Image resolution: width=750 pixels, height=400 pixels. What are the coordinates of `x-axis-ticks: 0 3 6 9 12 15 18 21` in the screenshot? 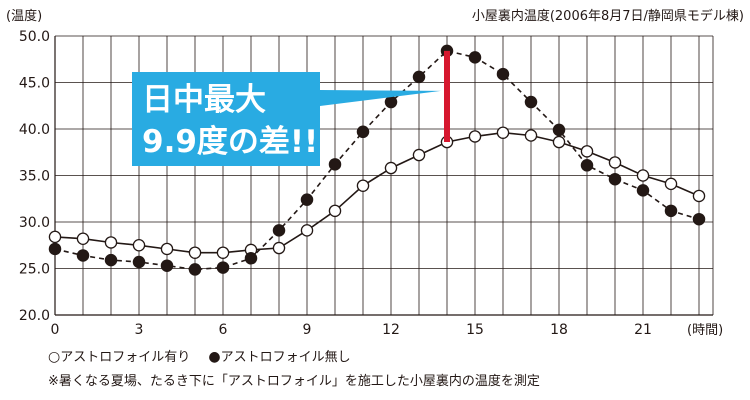 It's located at (351, 330).